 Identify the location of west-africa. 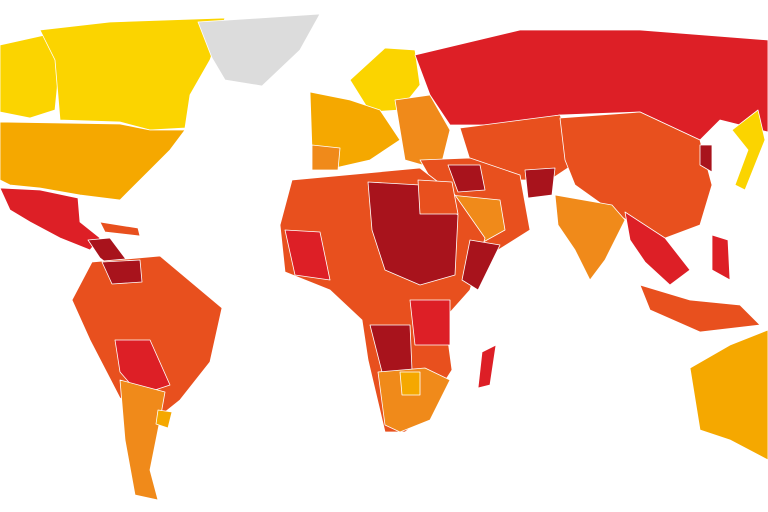
(307, 255).